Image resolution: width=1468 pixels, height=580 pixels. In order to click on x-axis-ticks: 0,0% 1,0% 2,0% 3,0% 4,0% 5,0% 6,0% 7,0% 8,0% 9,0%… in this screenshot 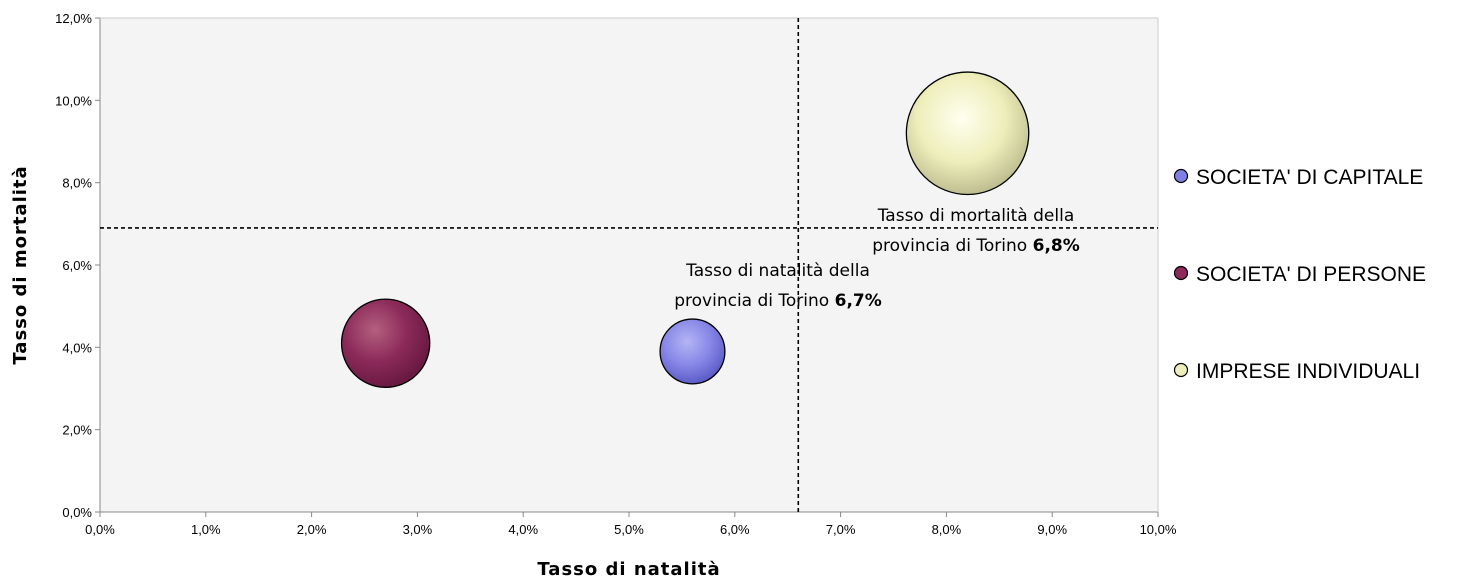, I will do `click(631, 524)`.